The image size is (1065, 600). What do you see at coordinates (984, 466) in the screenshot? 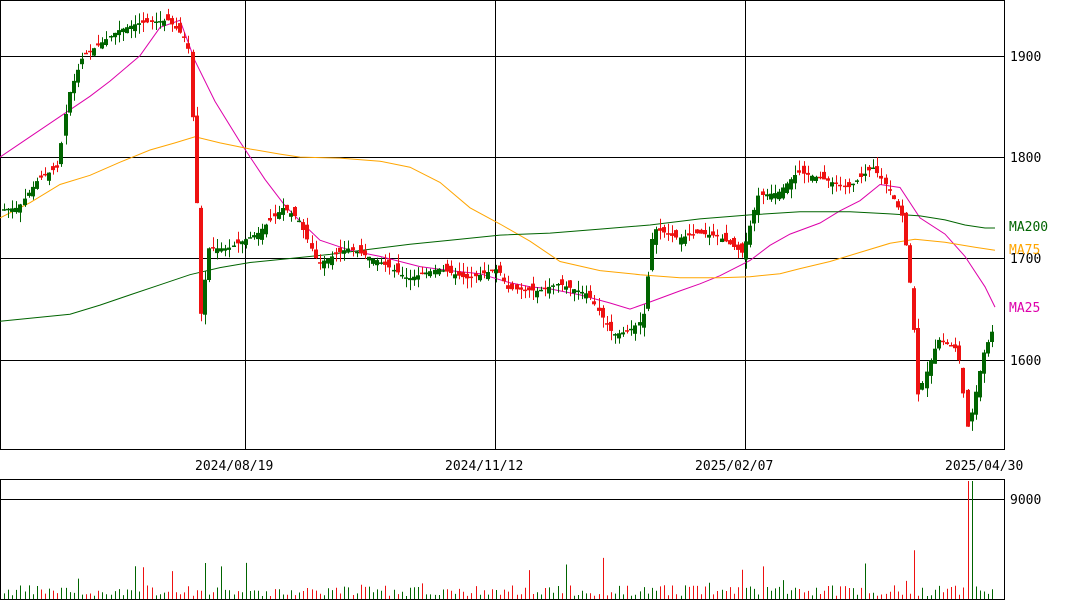
I see `date-tick-label: 2025/04/30` at bounding box center [984, 466].